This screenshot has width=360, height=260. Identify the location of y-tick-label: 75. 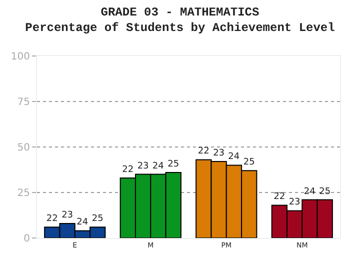
(23, 102).